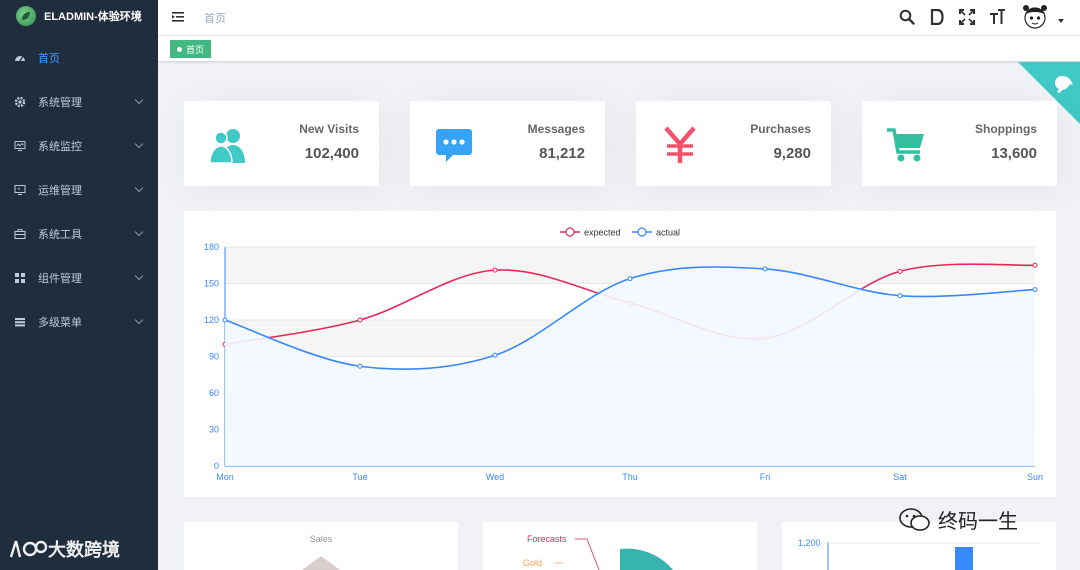 The height and width of the screenshot is (570, 1080). What do you see at coordinates (997, 17) in the screenshot?
I see `font-size-icon` at bounding box center [997, 17].